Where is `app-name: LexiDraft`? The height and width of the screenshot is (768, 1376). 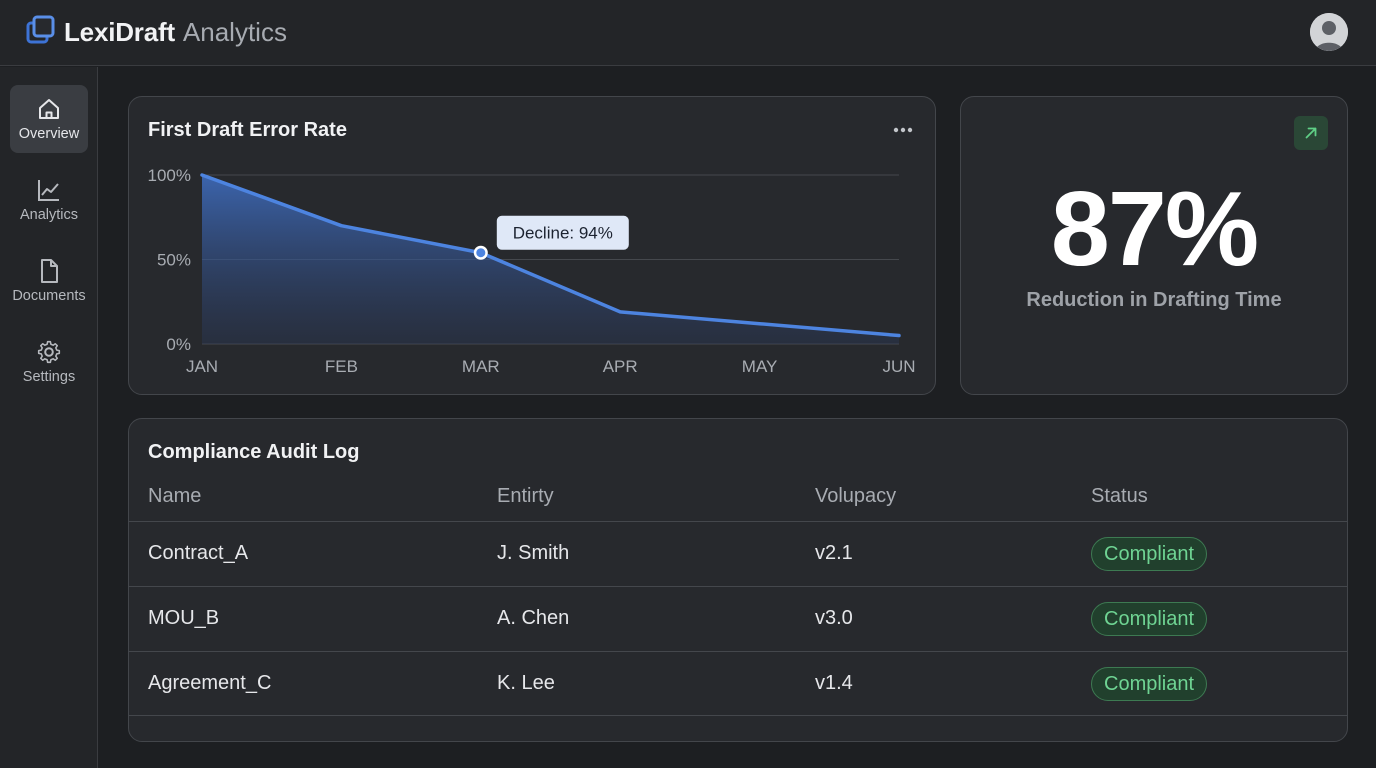
app-name: LexiDraft is located at coordinates (119, 31).